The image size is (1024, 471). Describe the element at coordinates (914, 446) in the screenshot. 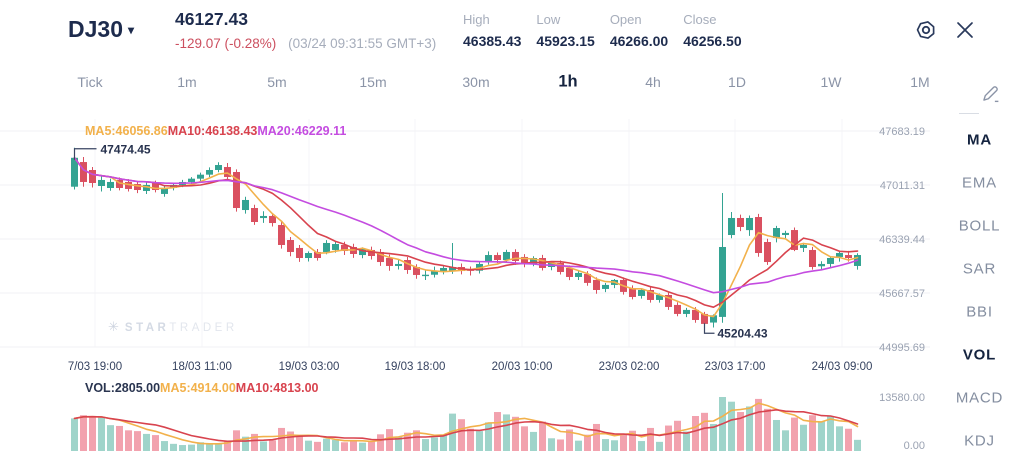

I see `volume-axis-tick: 0.00` at that location.